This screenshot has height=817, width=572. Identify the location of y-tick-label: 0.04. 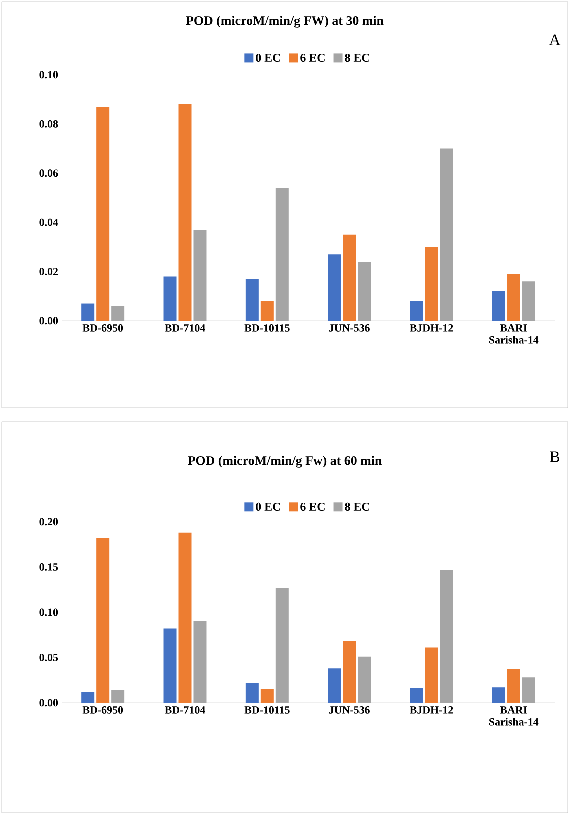
(49, 222).